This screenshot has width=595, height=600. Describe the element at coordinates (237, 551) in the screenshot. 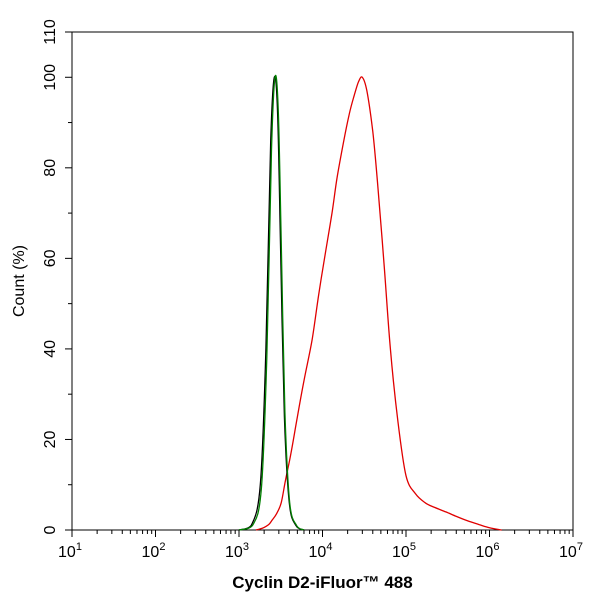

I see `x-tick-label: 10³` at that location.